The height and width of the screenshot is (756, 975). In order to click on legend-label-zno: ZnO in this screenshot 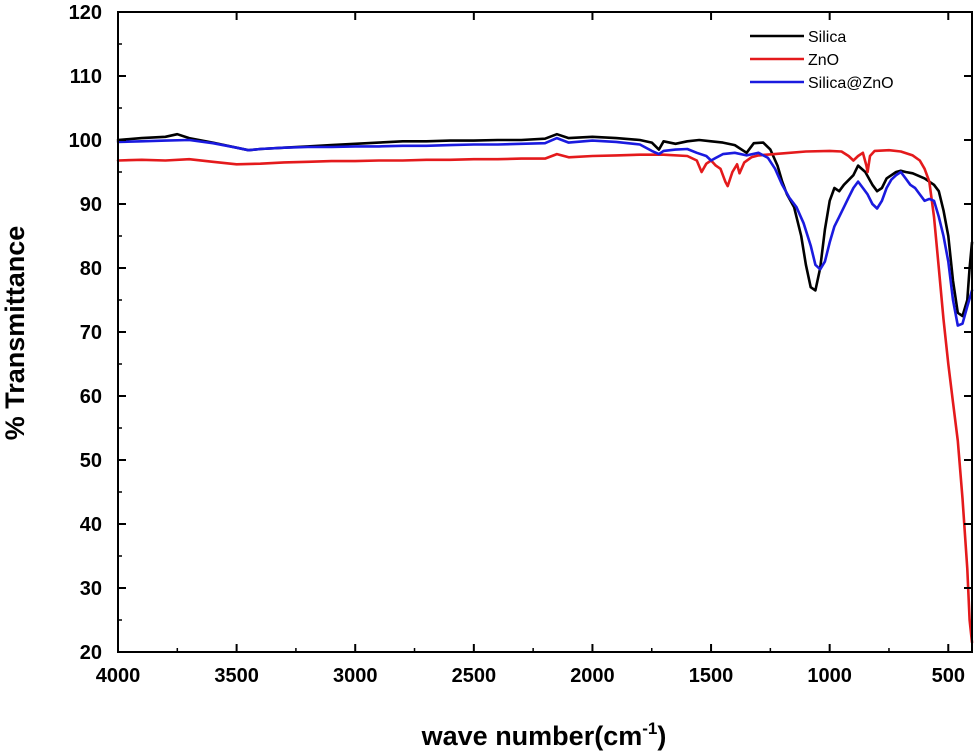, I will do `click(823, 60)`.